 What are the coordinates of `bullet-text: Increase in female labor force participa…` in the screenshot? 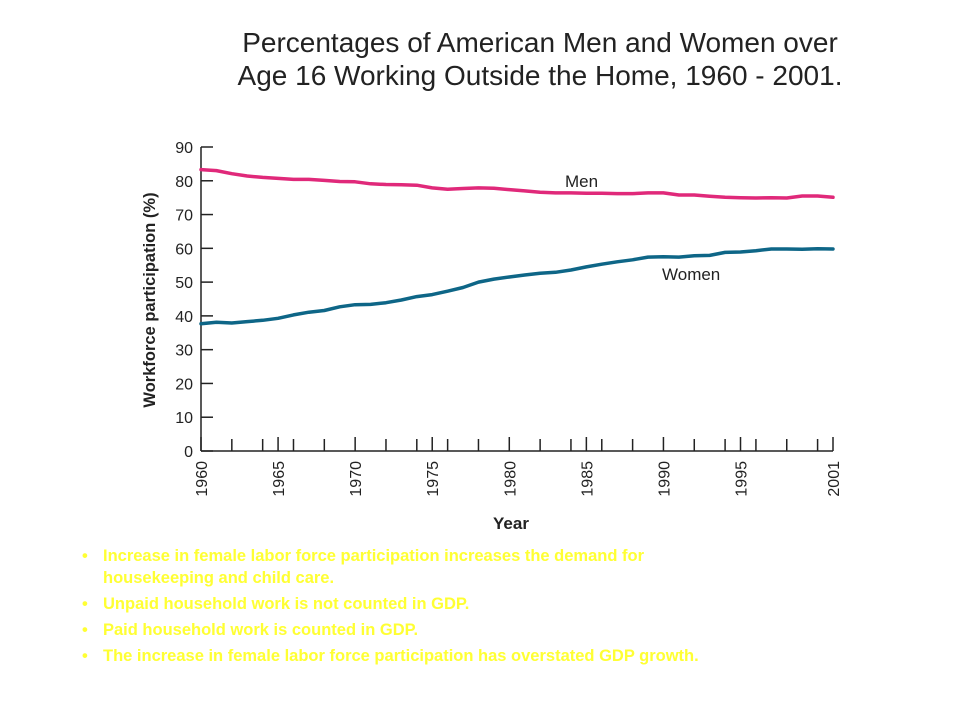 It's located at (374, 556).